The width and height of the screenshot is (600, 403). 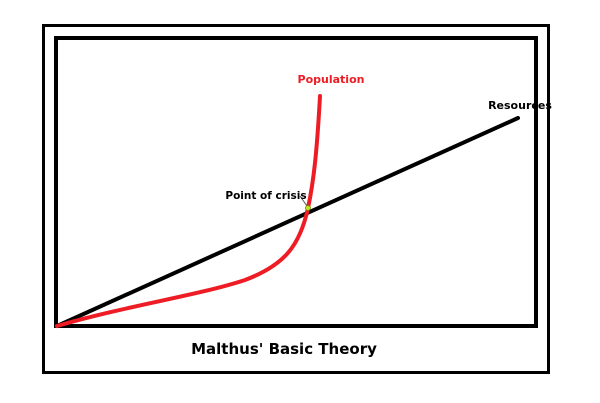 I want to click on population-label: Population, so click(x=331, y=79).